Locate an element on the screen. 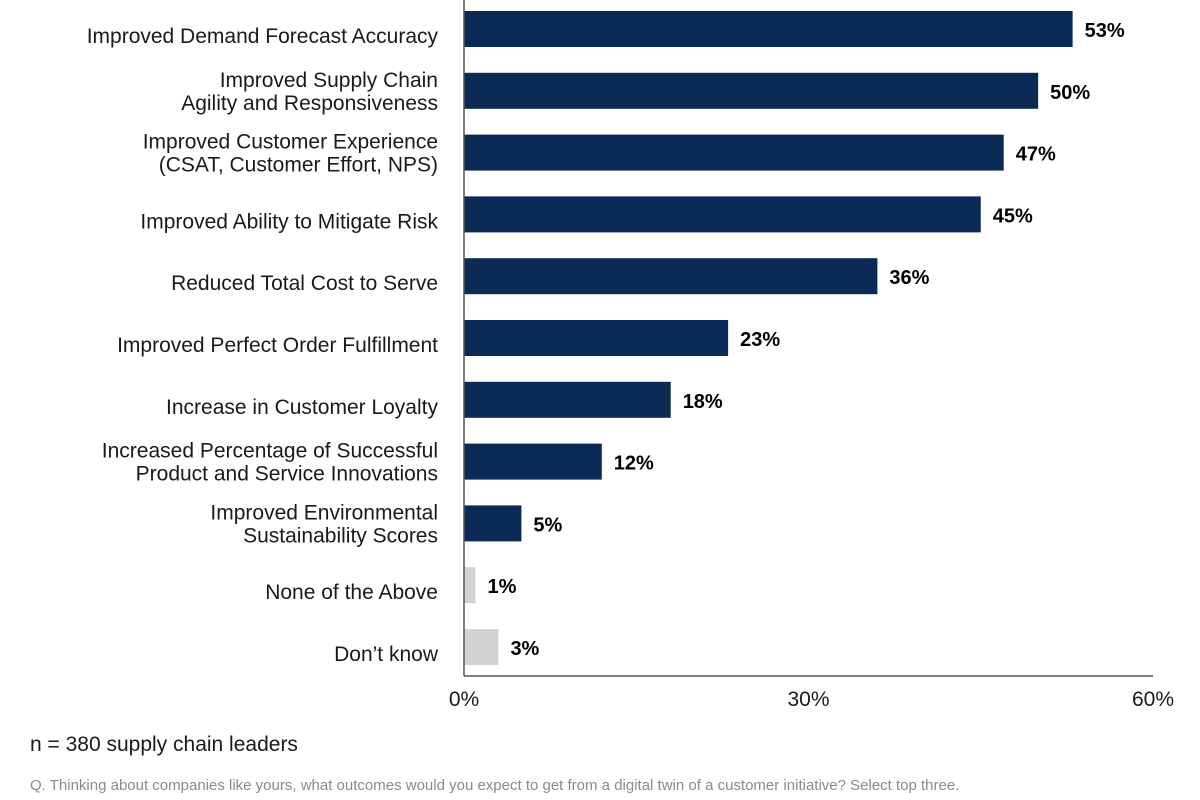 The width and height of the screenshot is (1200, 800). x-tick-label: 60% is located at coordinates (1153, 699).